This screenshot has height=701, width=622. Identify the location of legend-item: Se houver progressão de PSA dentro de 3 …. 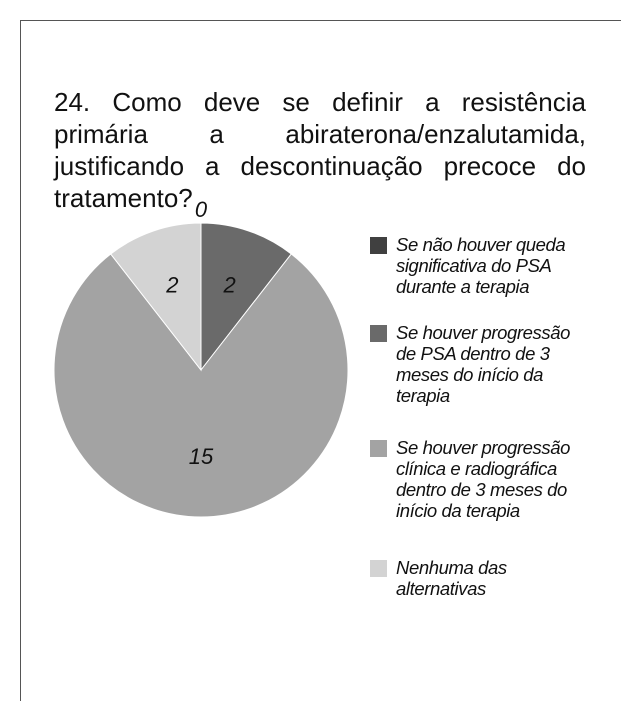
(476, 364).